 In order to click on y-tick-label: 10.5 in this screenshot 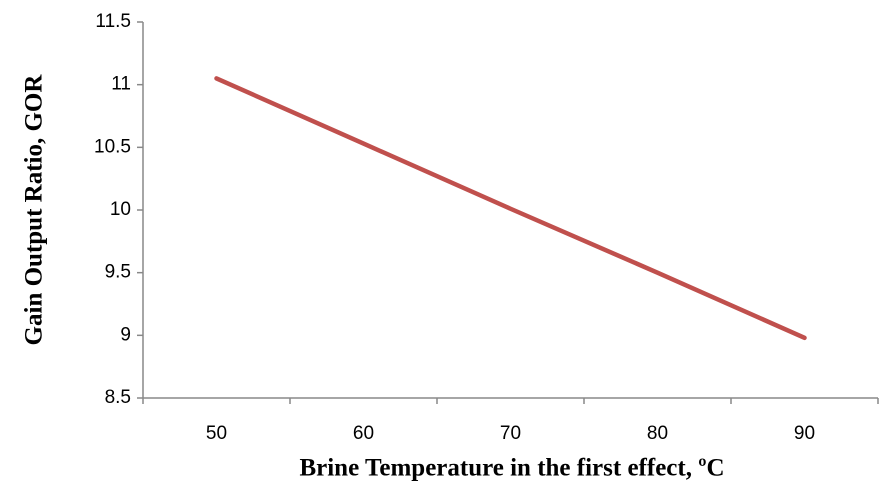, I will do `click(112, 146)`.